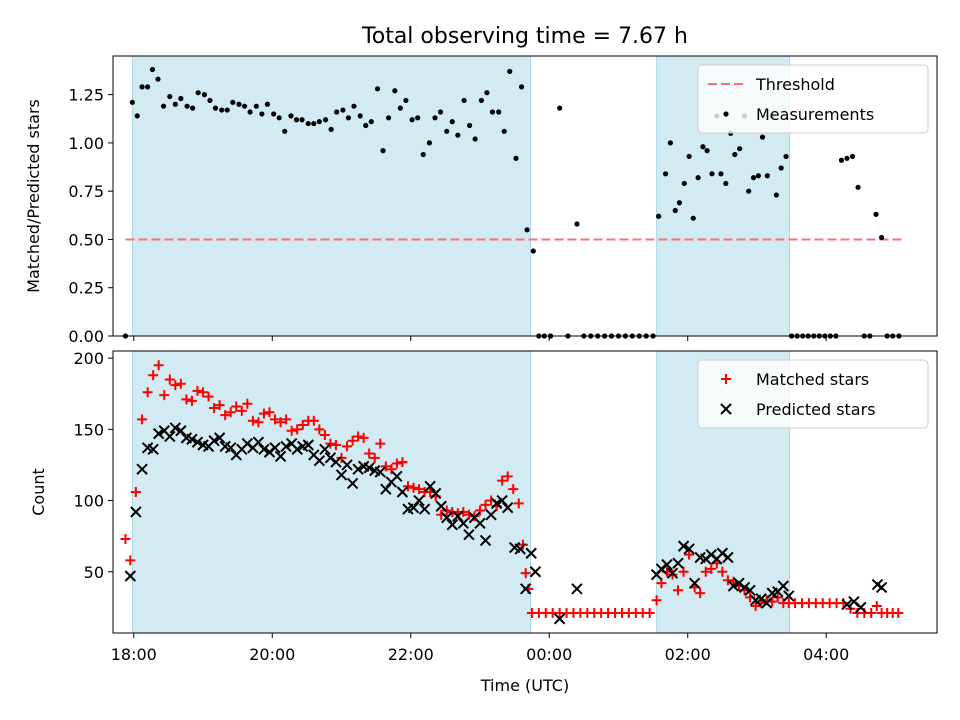 Image resolution: width=960 pixels, height=720 pixels. What do you see at coordinates (86, 336) in the screenshot?
I see `y-tick-label: 0.00` at bounding box center [86, 336].